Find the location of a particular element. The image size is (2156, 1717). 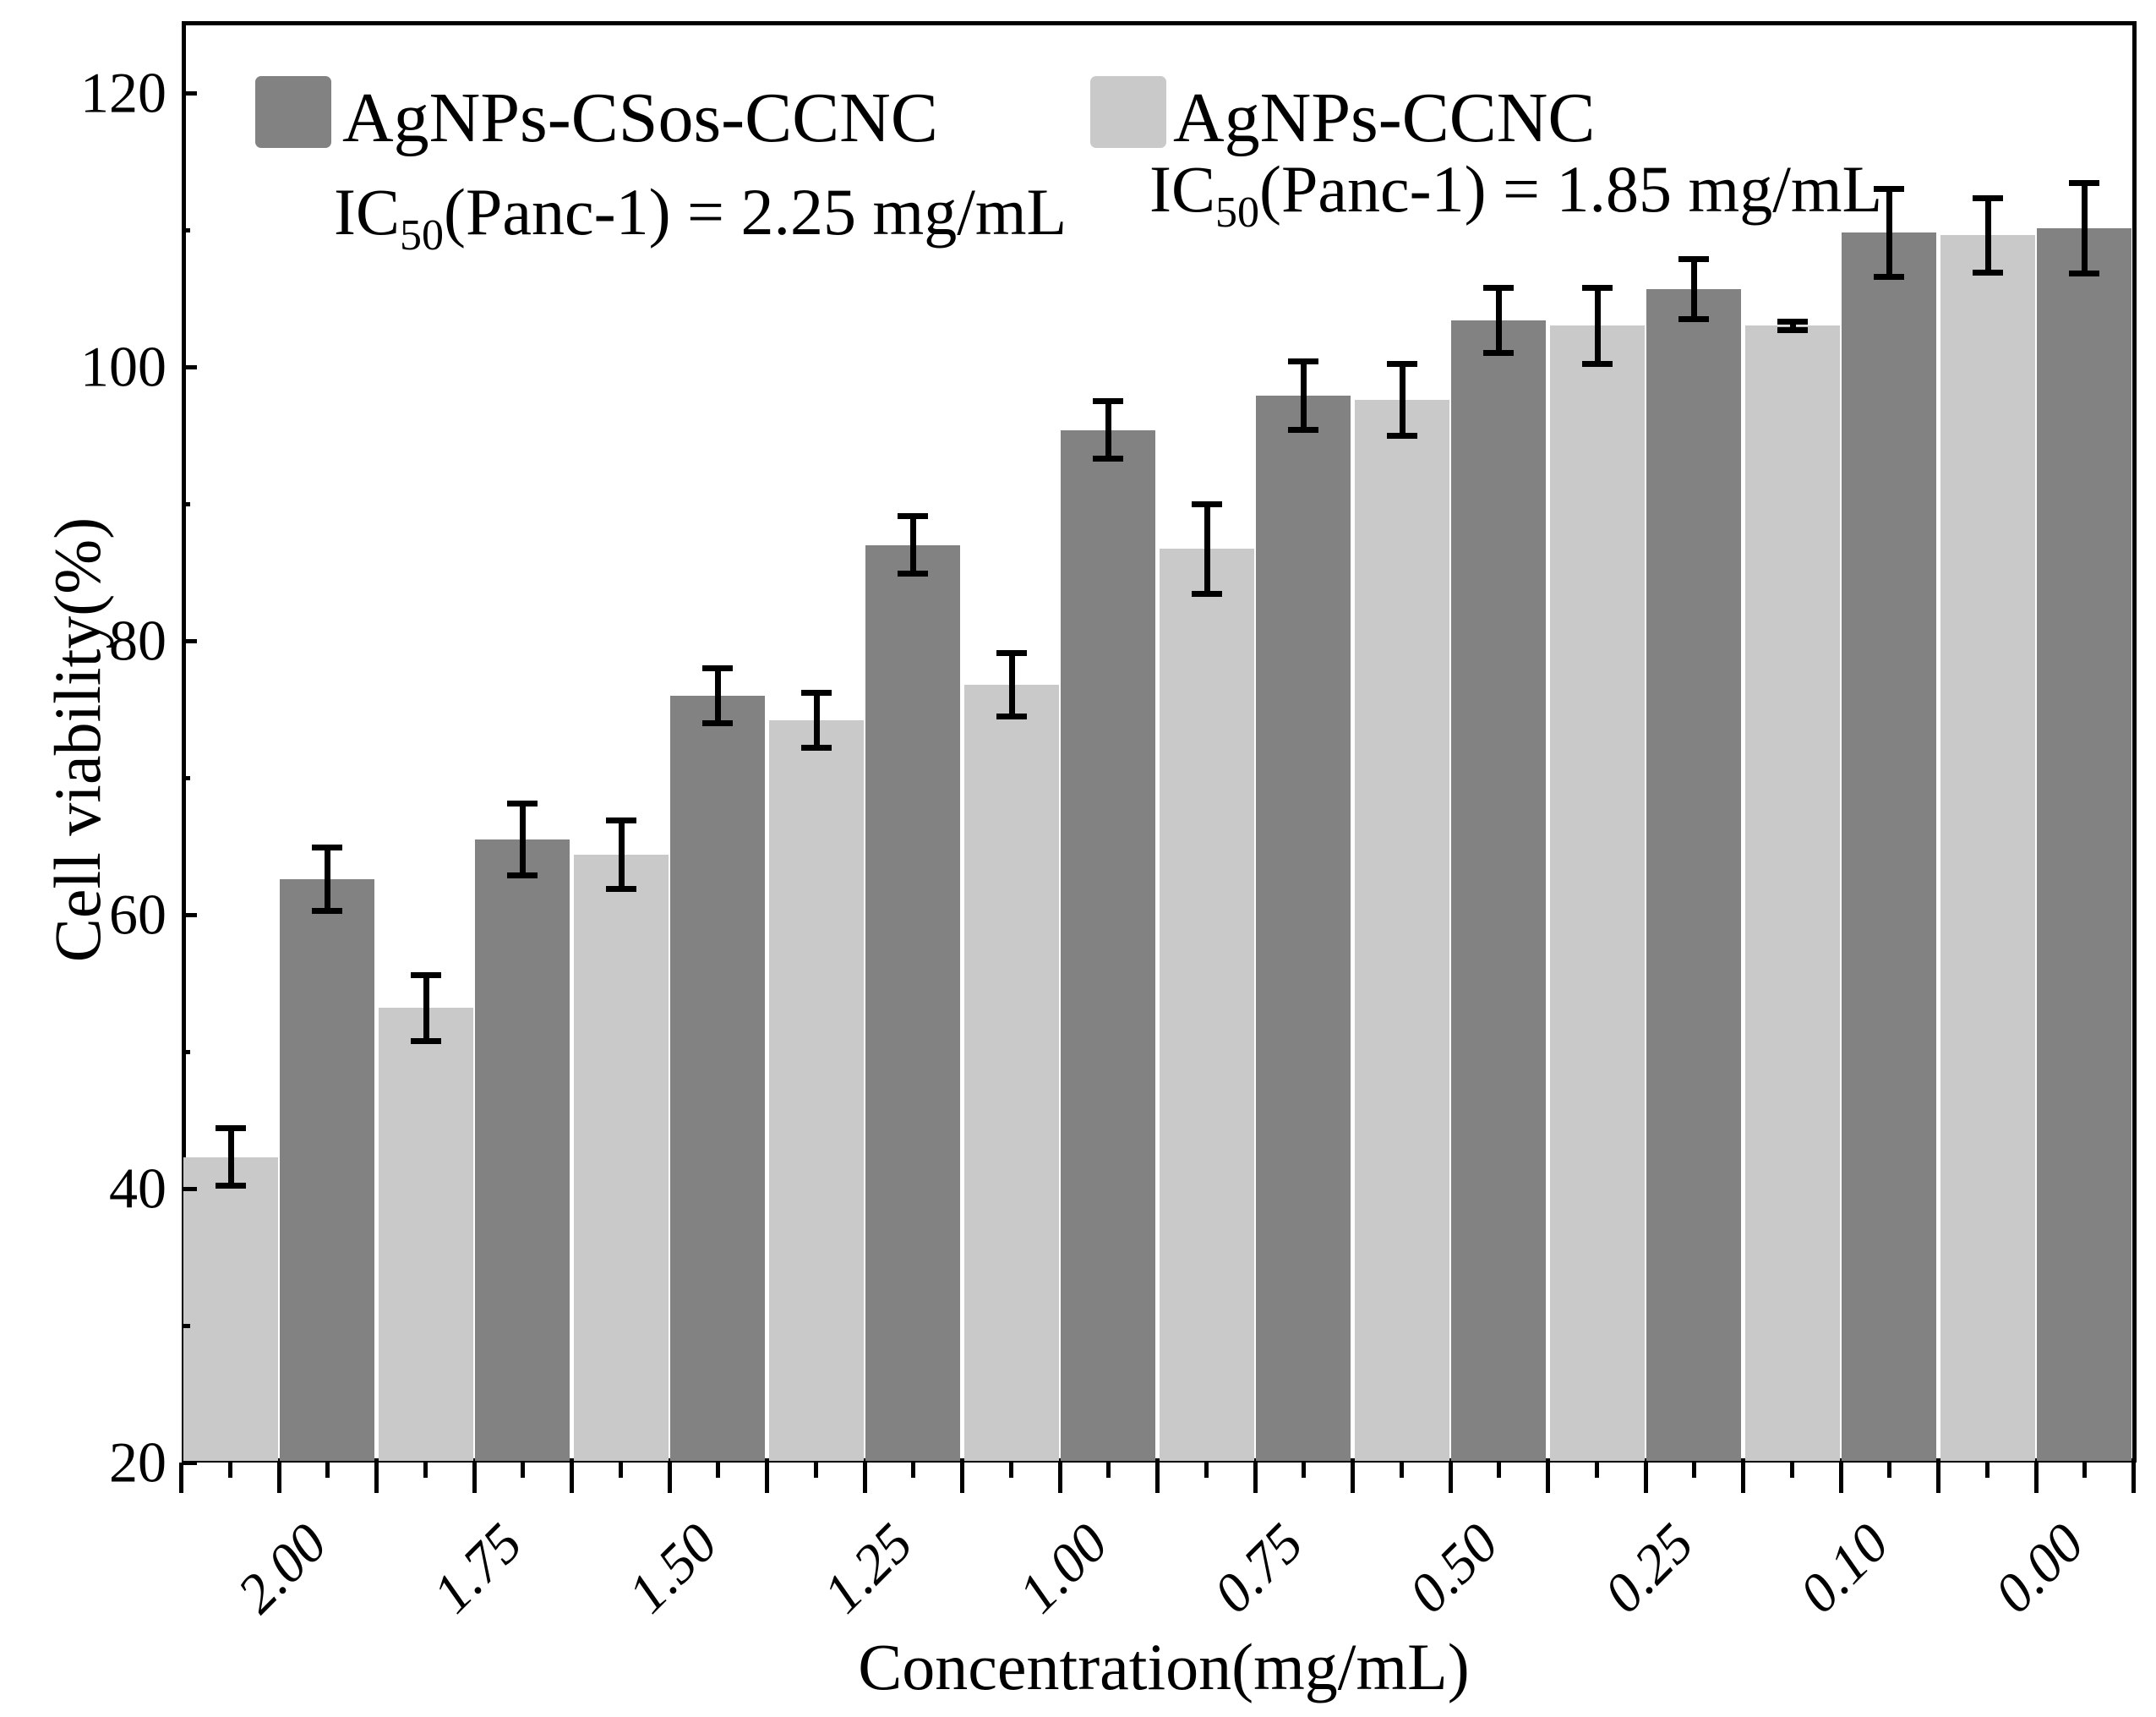

legend-ic50-light: IC50(Panc-1) = 1.85 mg/mL is located at coordinates (1515, 195).